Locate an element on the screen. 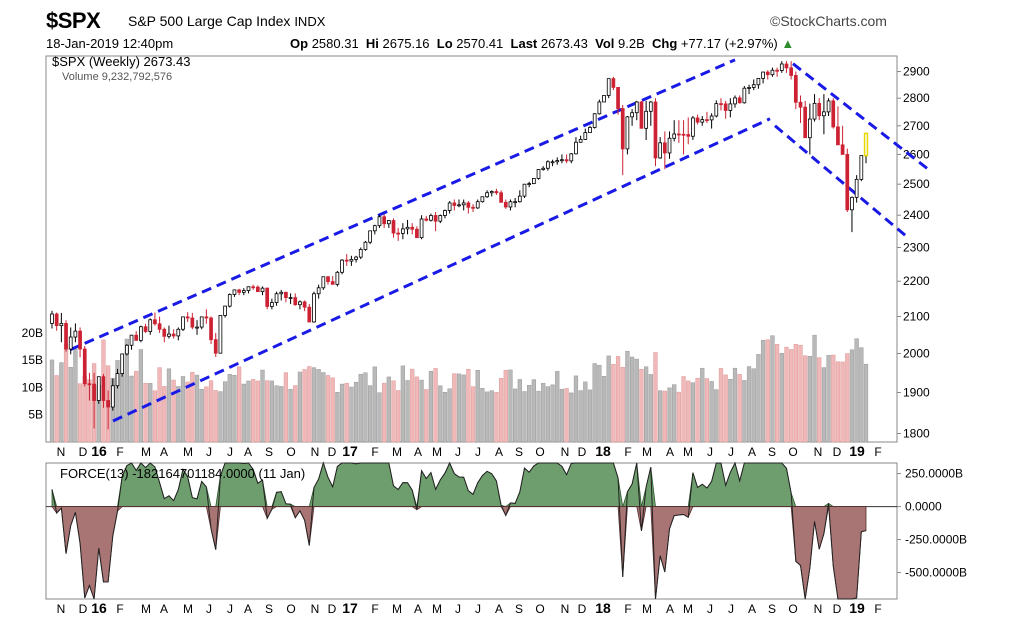 The width and height of the screenshot is (1009, 631). price-axis-label: 2000 is located at coordinates (916, 354).